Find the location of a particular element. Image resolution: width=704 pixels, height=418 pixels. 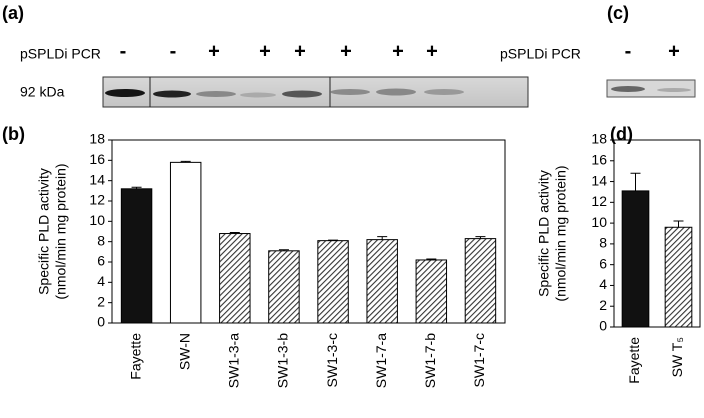

panel-label: (b) is located at coordinates (13, 134).